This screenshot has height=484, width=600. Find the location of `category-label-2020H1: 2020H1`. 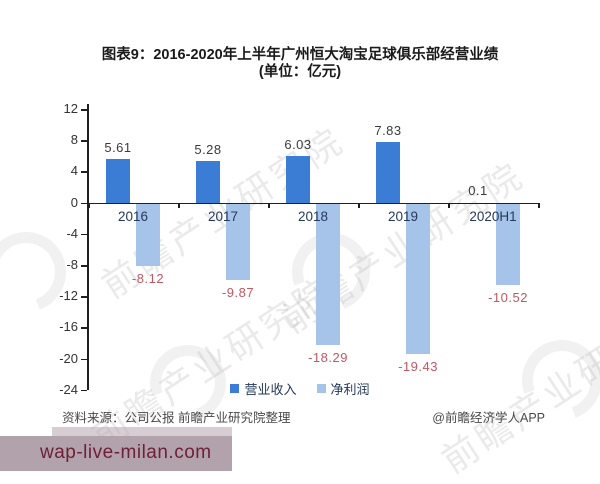

category-label-2020H1: 2020H1 is located at coordinates (493, 216).